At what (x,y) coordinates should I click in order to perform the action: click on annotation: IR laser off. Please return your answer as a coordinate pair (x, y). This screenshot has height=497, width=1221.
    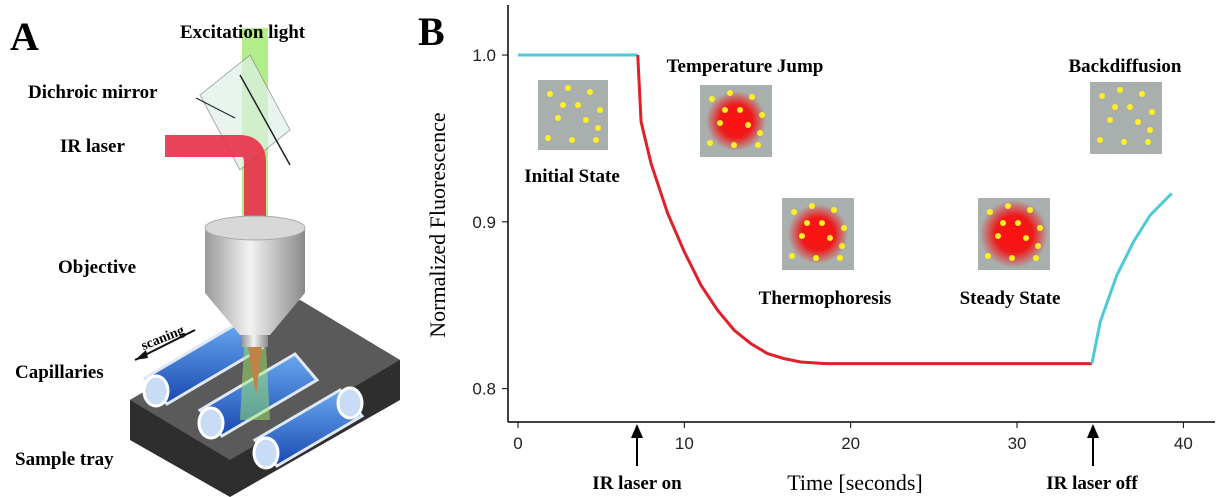
    Looking at the image, I should click on (1092, 483).